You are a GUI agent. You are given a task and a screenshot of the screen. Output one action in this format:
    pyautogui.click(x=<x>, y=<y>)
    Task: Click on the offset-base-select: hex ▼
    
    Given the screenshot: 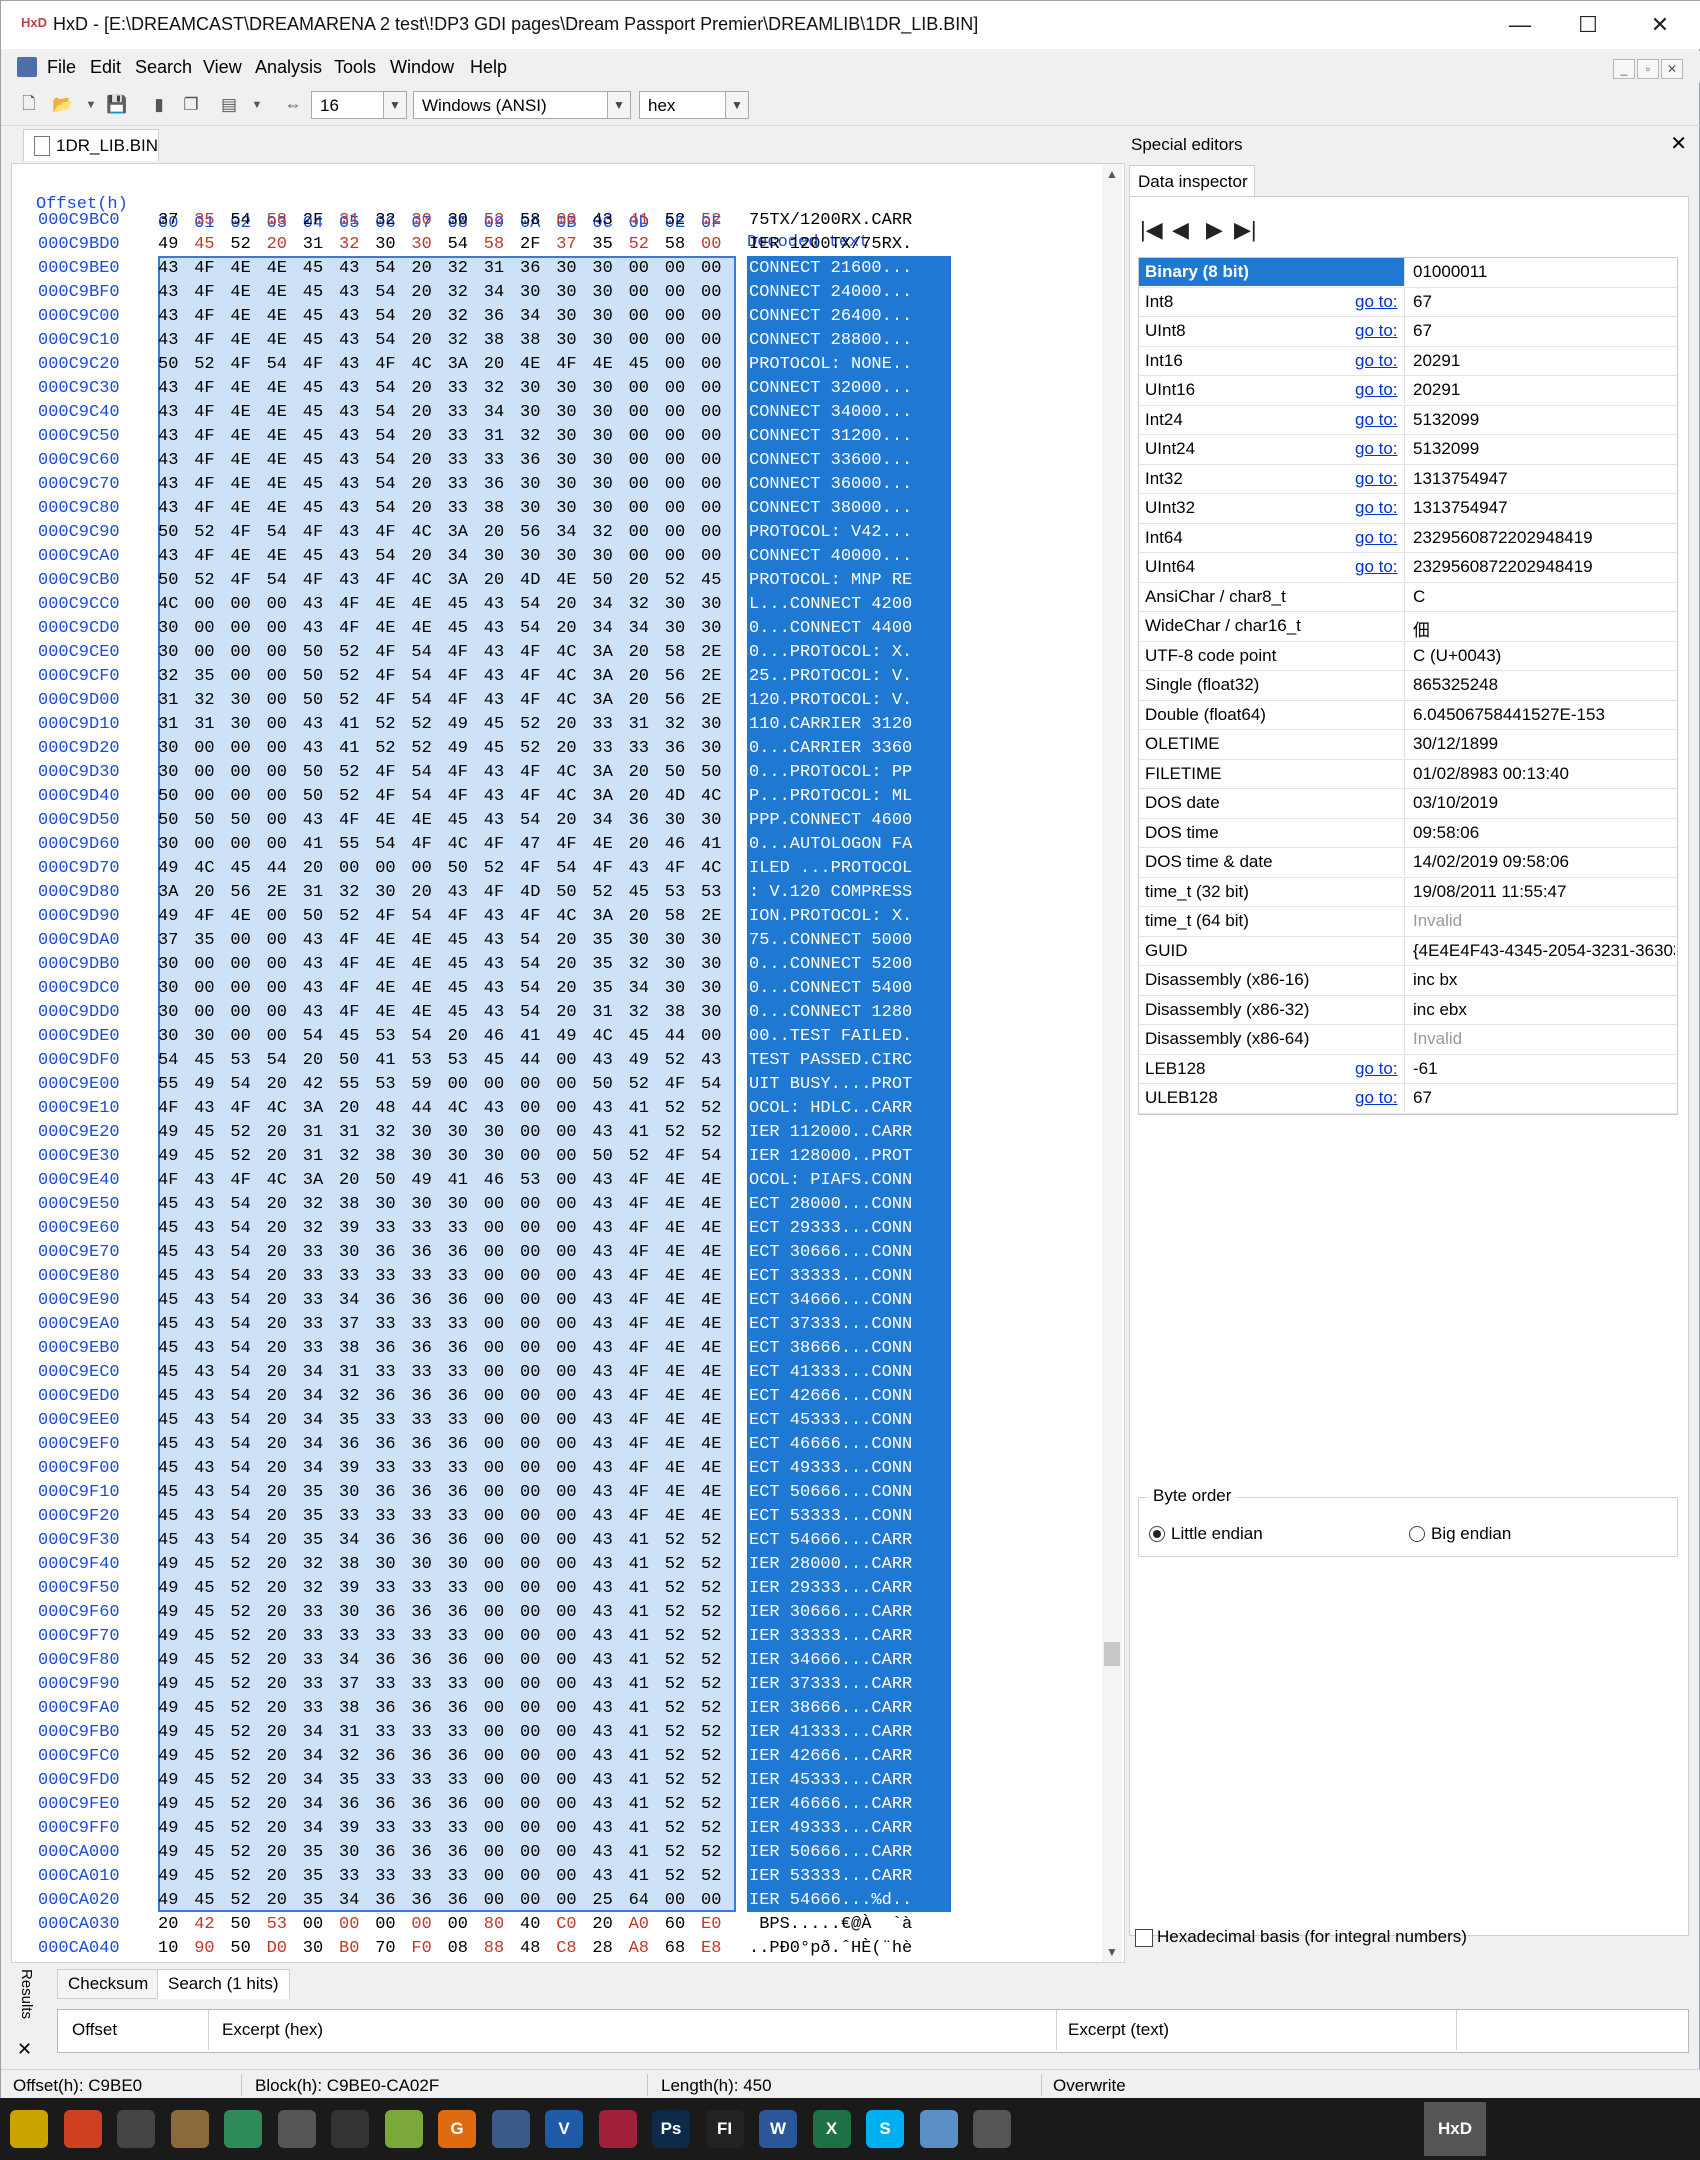 What is the action you would take?
    pyautogui.click(x=694, y=105)
    